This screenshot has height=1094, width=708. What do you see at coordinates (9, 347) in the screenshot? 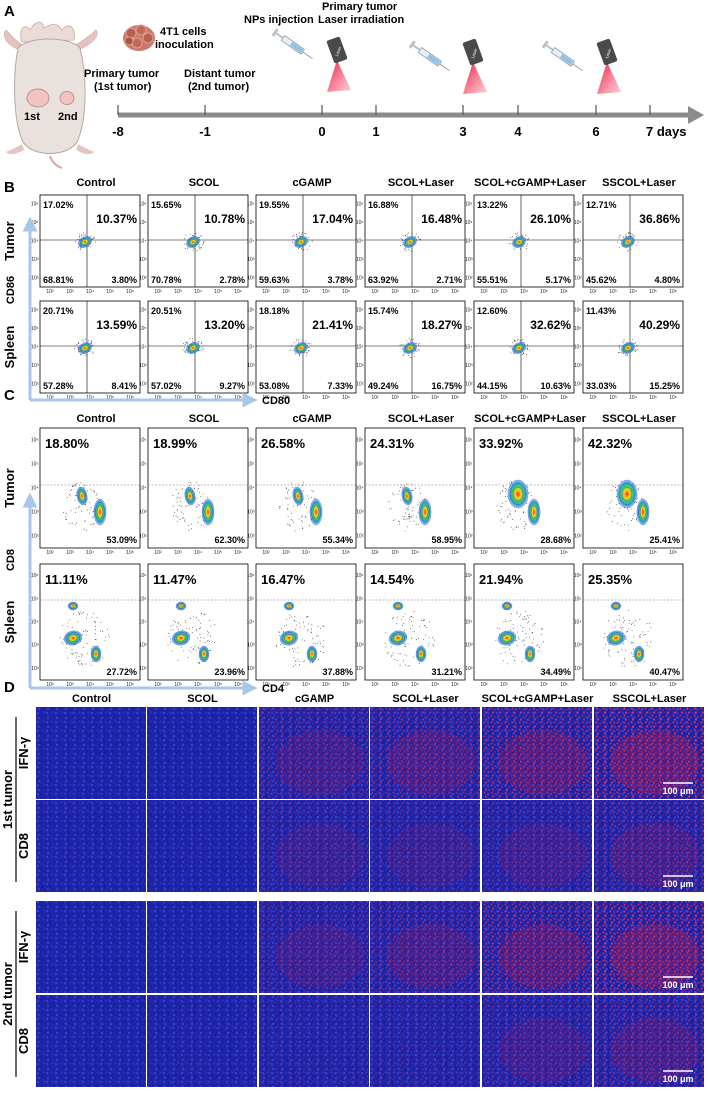
I see `row-label: Spleen` at bounding box center [9, 347].